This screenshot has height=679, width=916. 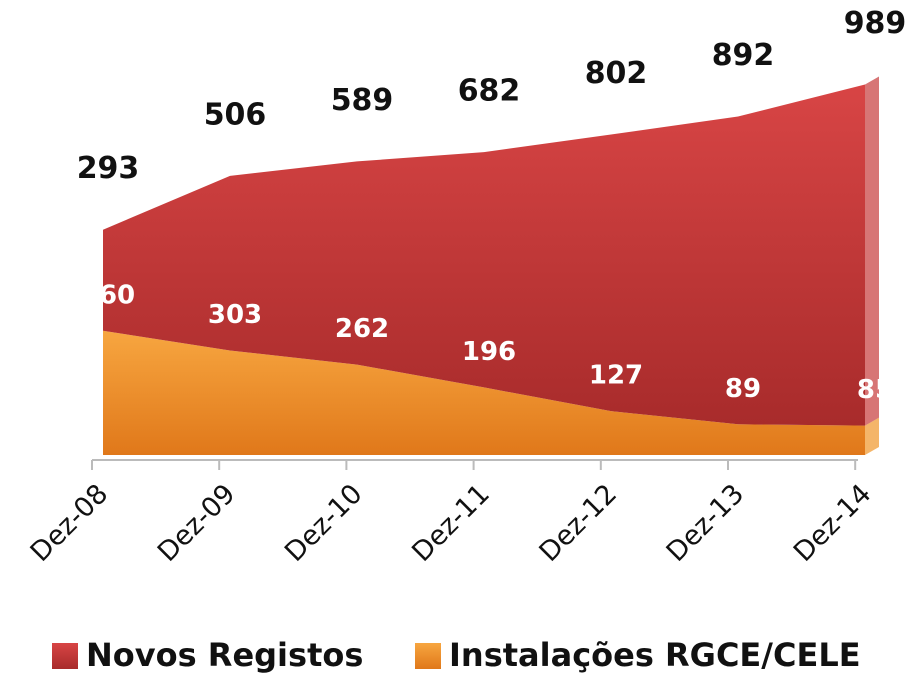 I want to click on data-label: 293, so click(x=108, y=168).